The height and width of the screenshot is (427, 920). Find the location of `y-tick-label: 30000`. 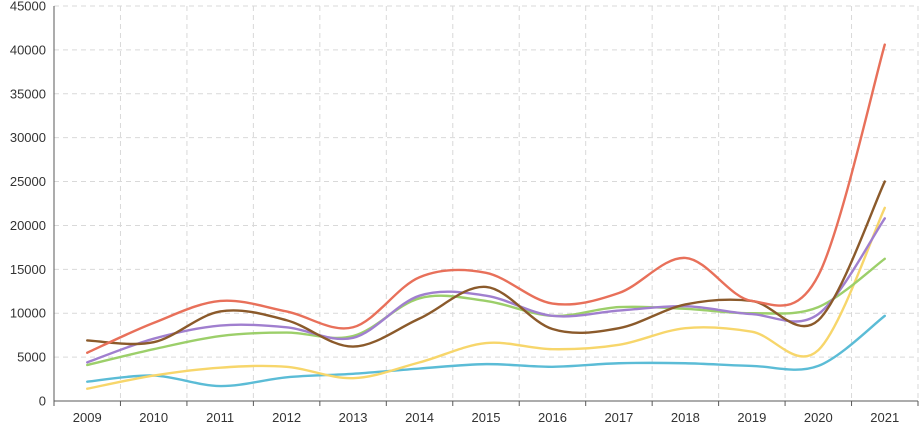

y-tick-label: 30000 is located at coordinates (28, 137).